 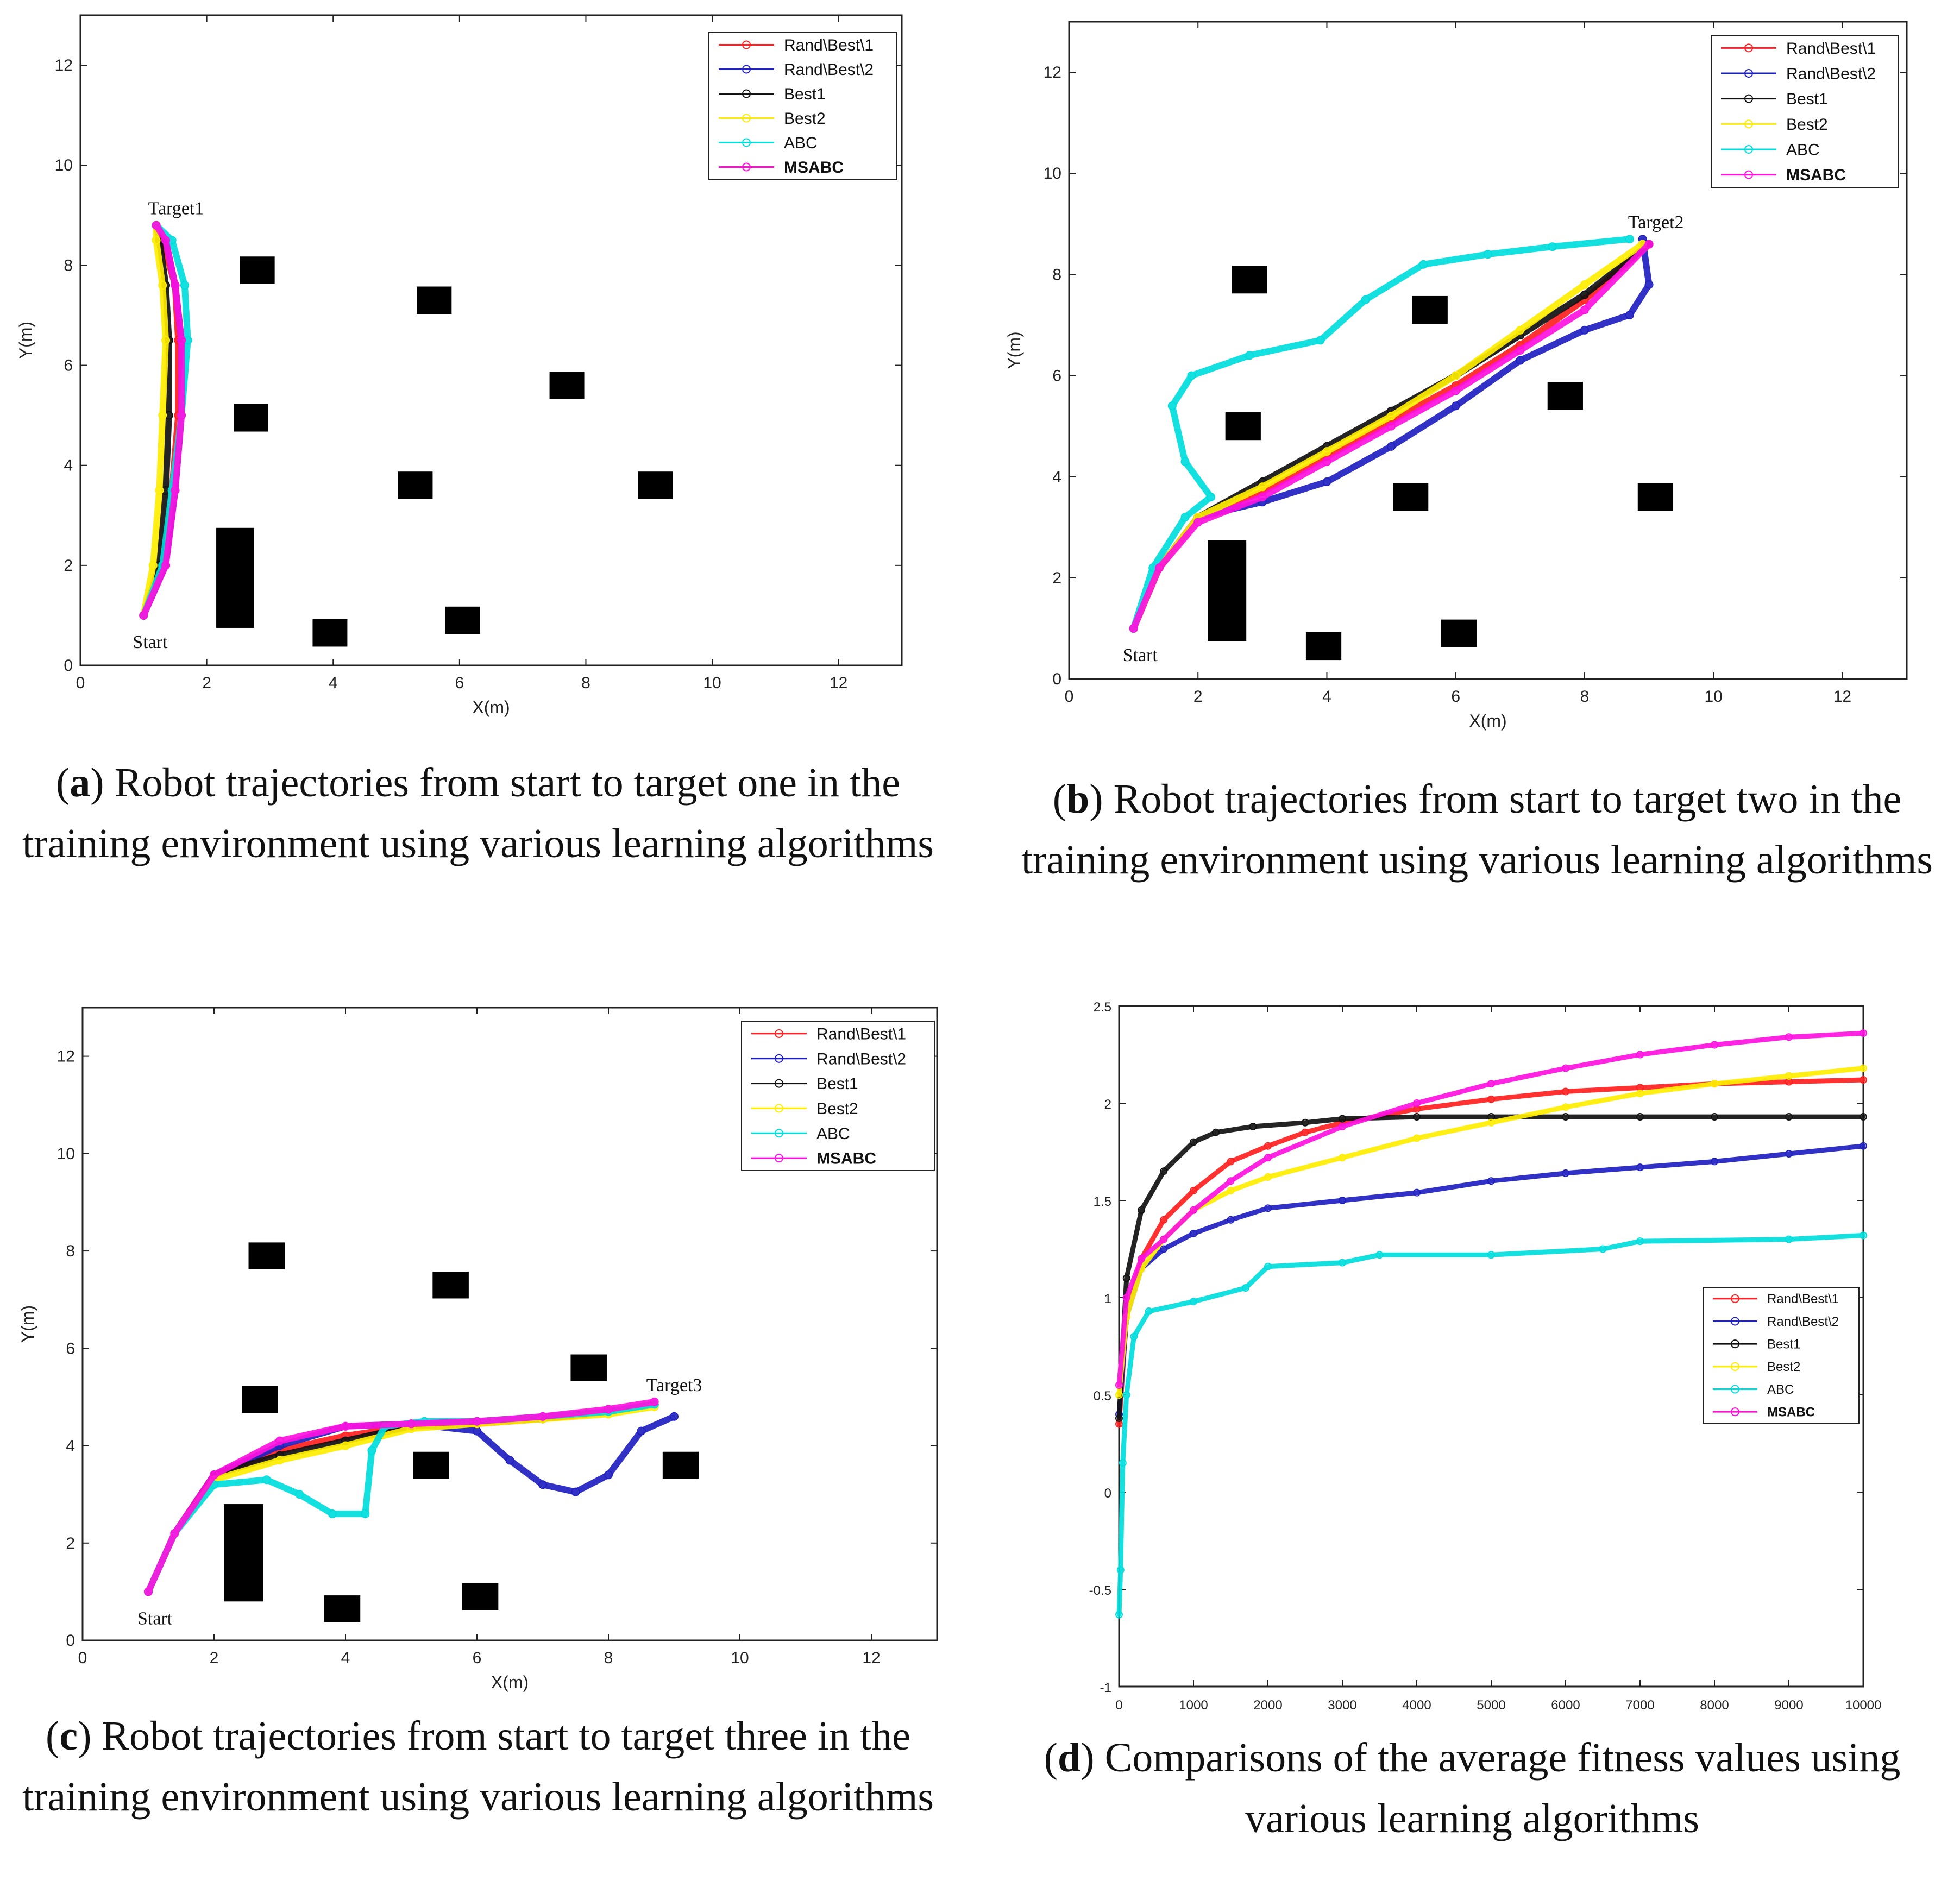 I want to click on legend-label-abc: ABC, so click(x=1780, y=1390).